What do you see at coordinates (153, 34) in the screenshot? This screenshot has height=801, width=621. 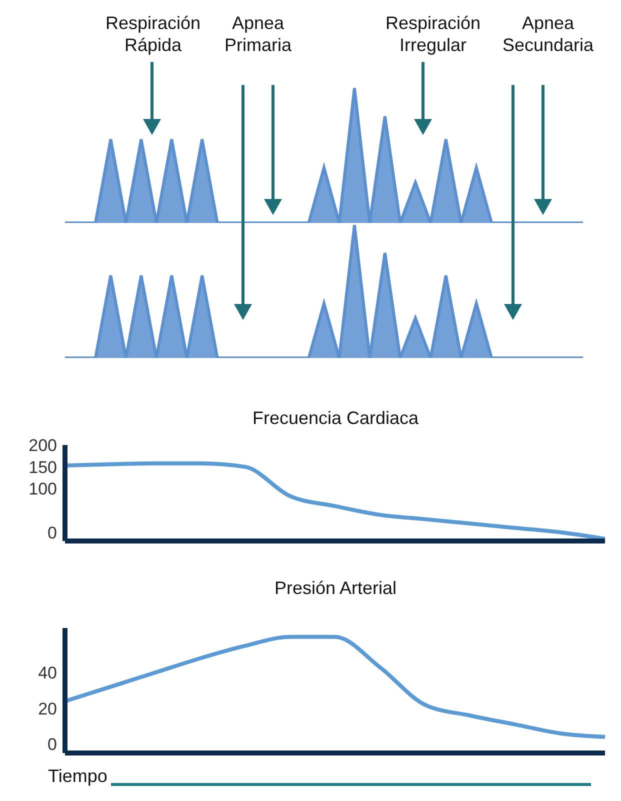 I see `text: Respiración Rápida` at bounding box center [153, 34].